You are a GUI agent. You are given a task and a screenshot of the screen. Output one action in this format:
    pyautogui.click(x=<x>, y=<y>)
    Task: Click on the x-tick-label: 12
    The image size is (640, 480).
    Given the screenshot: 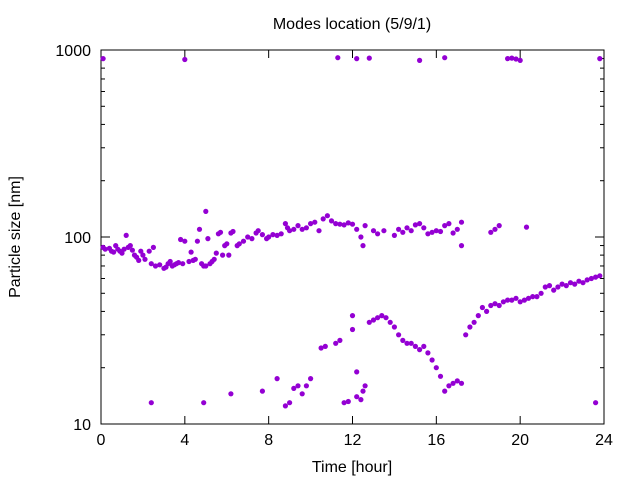 What is the action you would take?
    pyautogui.click(x=353, y=440)
    